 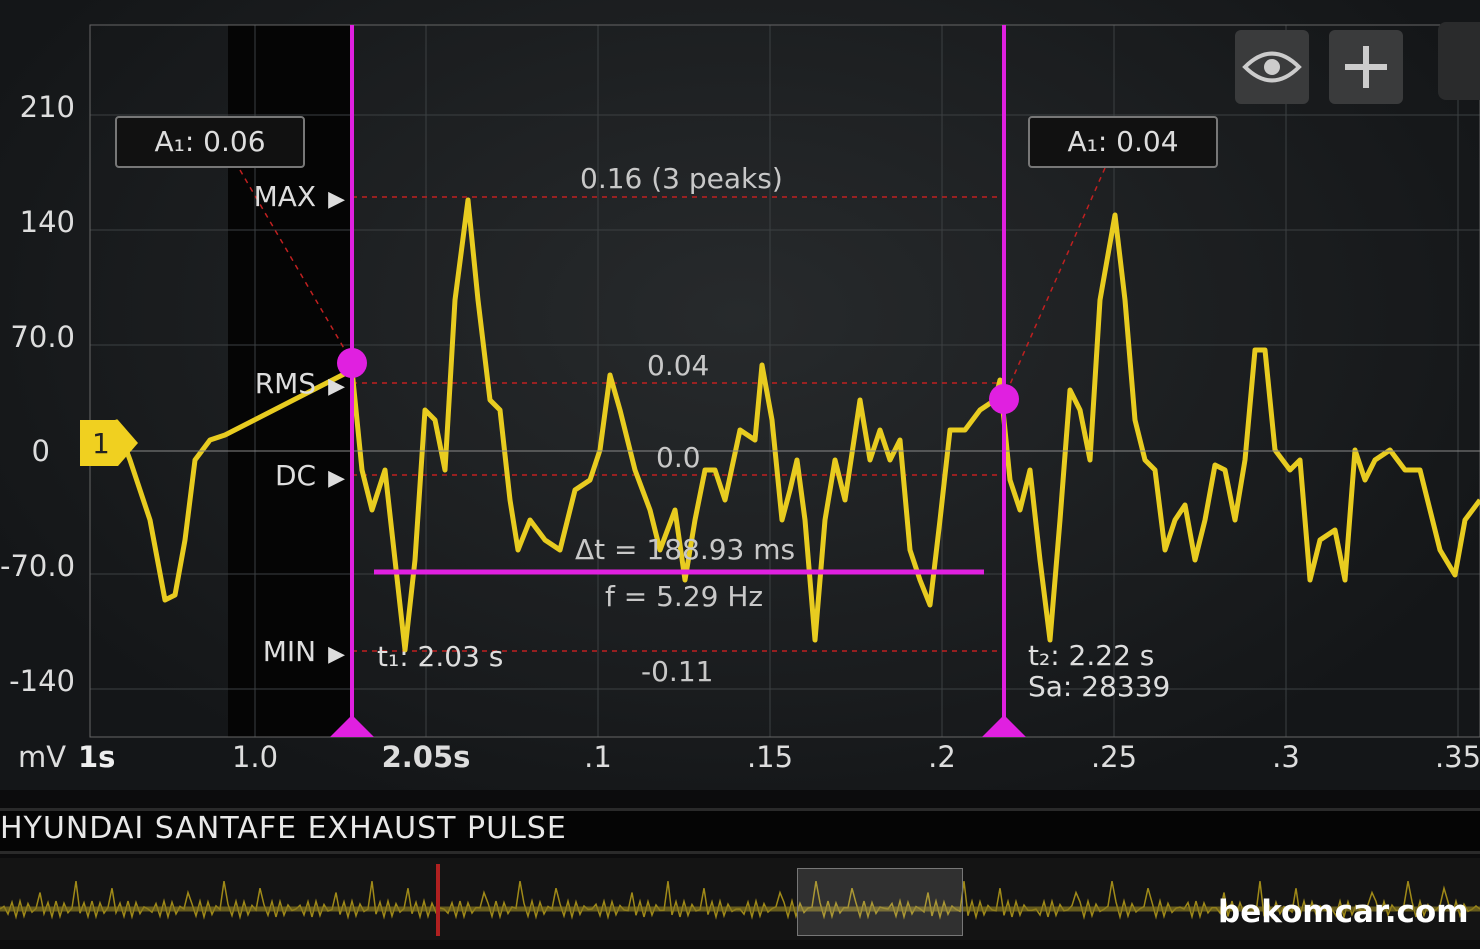 What do you see at coordinates (685, 549) in the screenshot?
I see `delta-t-value: Δt = 188.93 ms` at bounding box center [685, 549].